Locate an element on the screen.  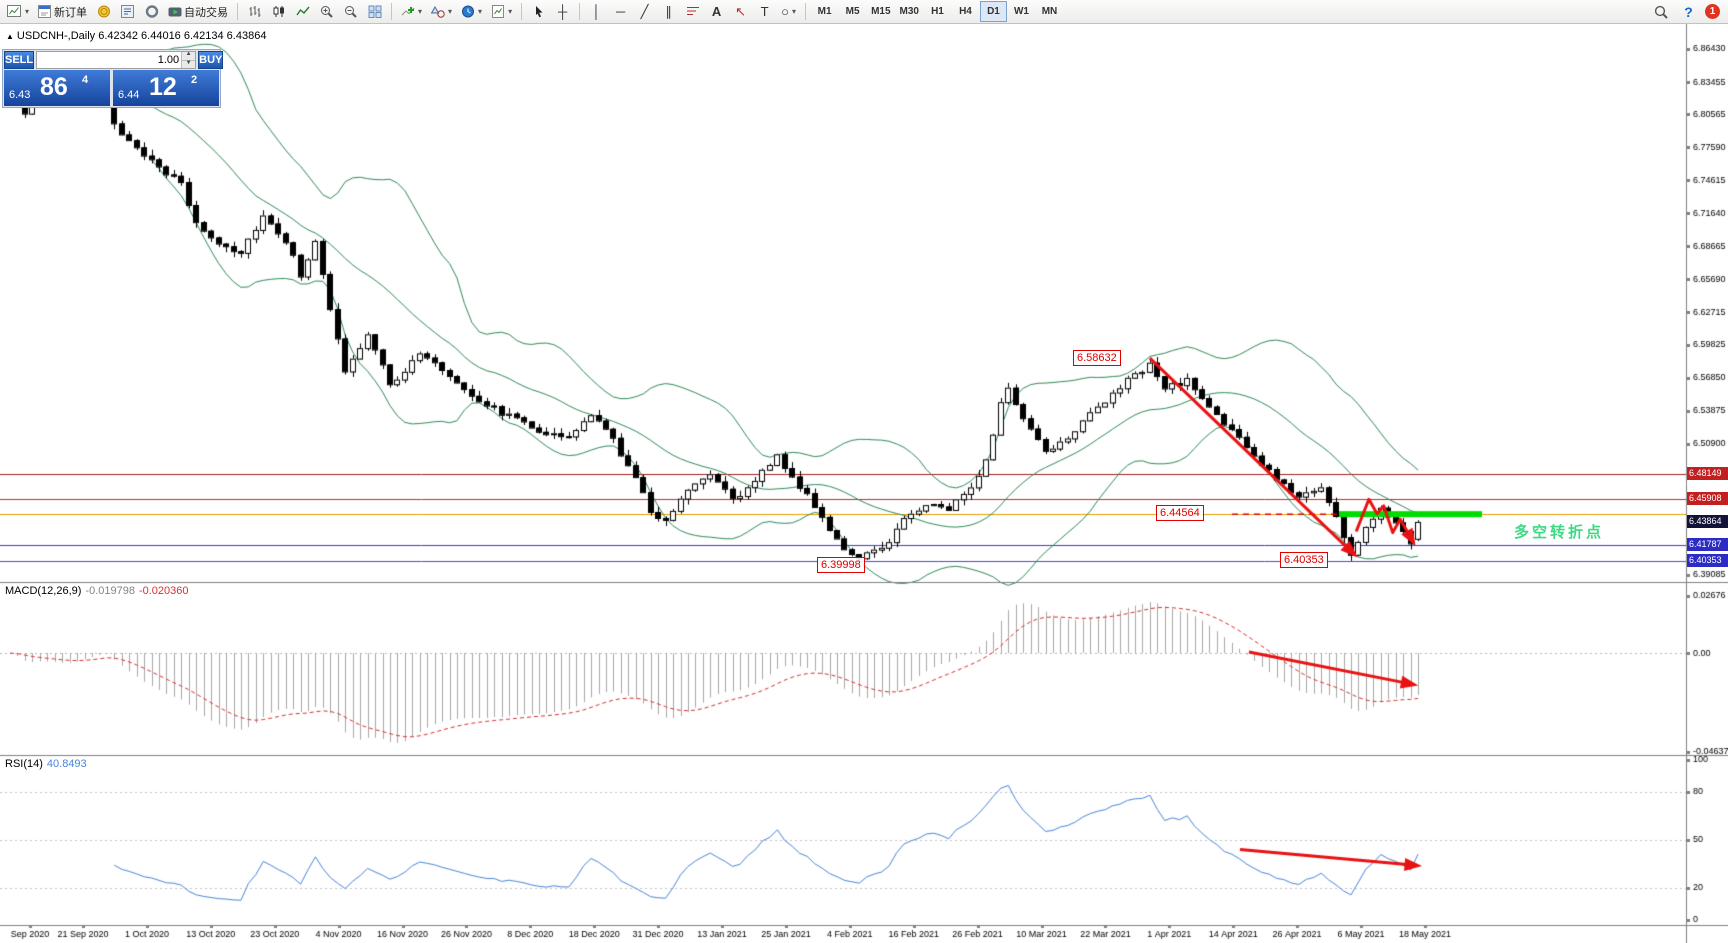
symbol-period: USDCNH-,Daily is located at coordinates (56, 36).